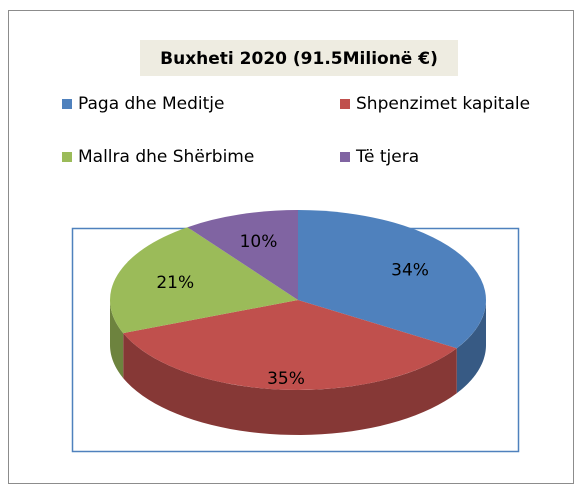  I want to click on chart-title: Buxheti 2020 (91.5Milionë €), so click(299, 59).